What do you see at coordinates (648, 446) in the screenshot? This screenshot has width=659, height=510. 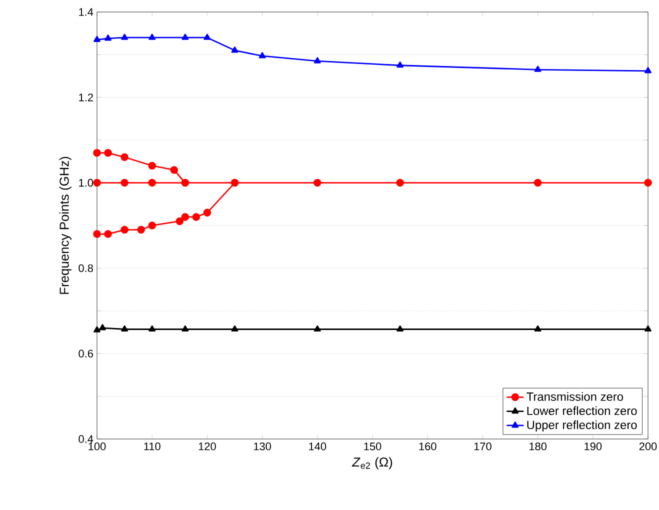 I see `x-tick-label: 200` at bounding box center [648, 446].